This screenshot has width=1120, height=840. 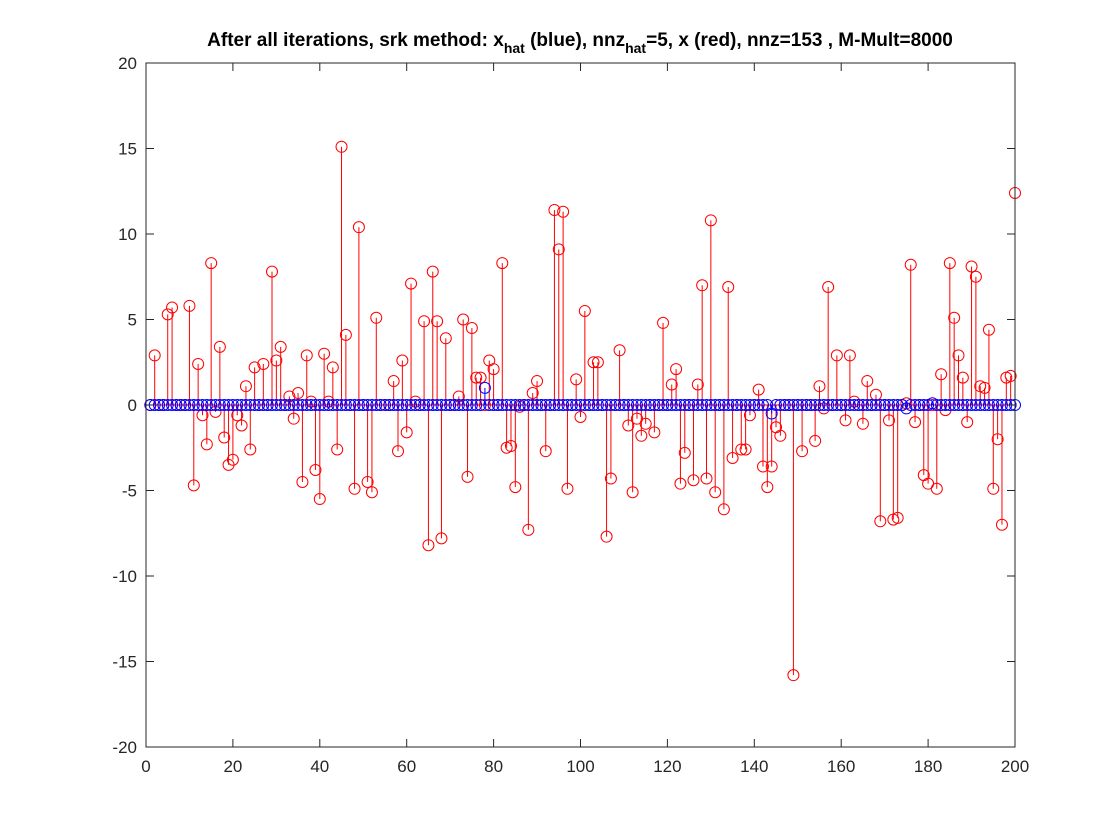 I want to click on x-tick-label: 160, so click(x=841, y=766).